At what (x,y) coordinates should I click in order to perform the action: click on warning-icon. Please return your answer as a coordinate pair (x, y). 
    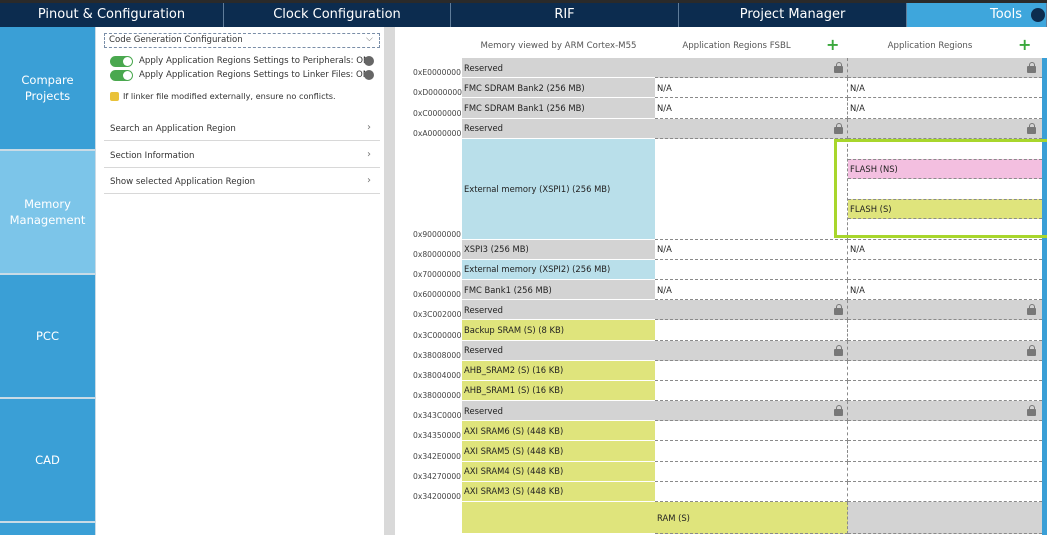
    Looking at the image, I should click on (114, 96).